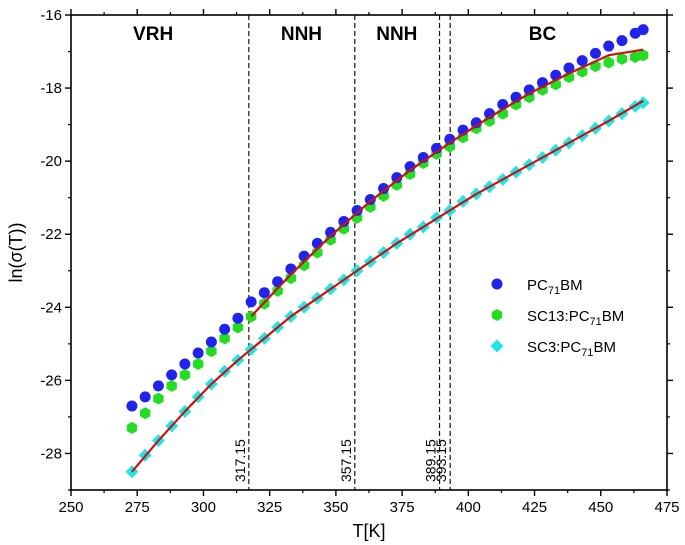 The height and width of the screenshot is (545, 685). Describe the element at coordinates (51, 88) in the screenshot. I see `y-tick-label: -18` at that location.